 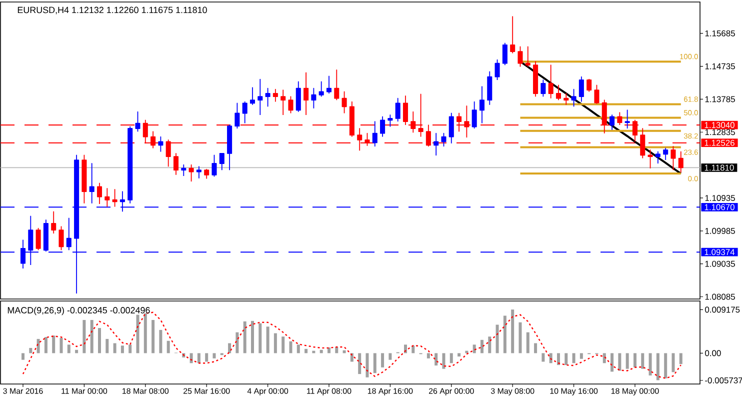 I want to click on y-tick-label: 0.00, so click(x=713, y=353).